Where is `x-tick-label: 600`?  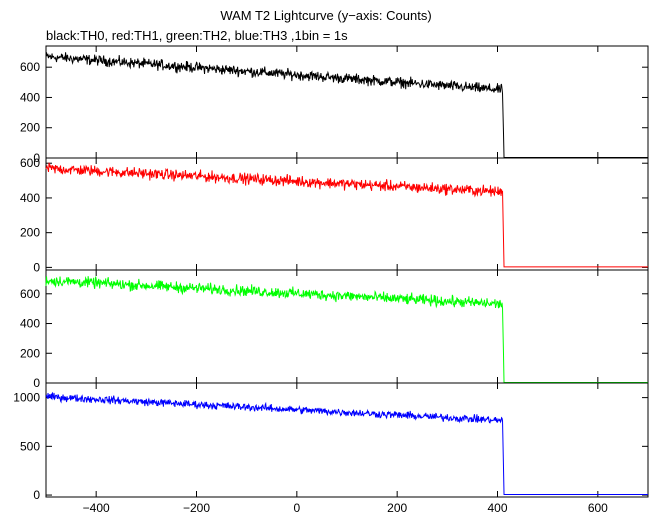
x-tick-label: 600 is located at coordinates (598, 508).